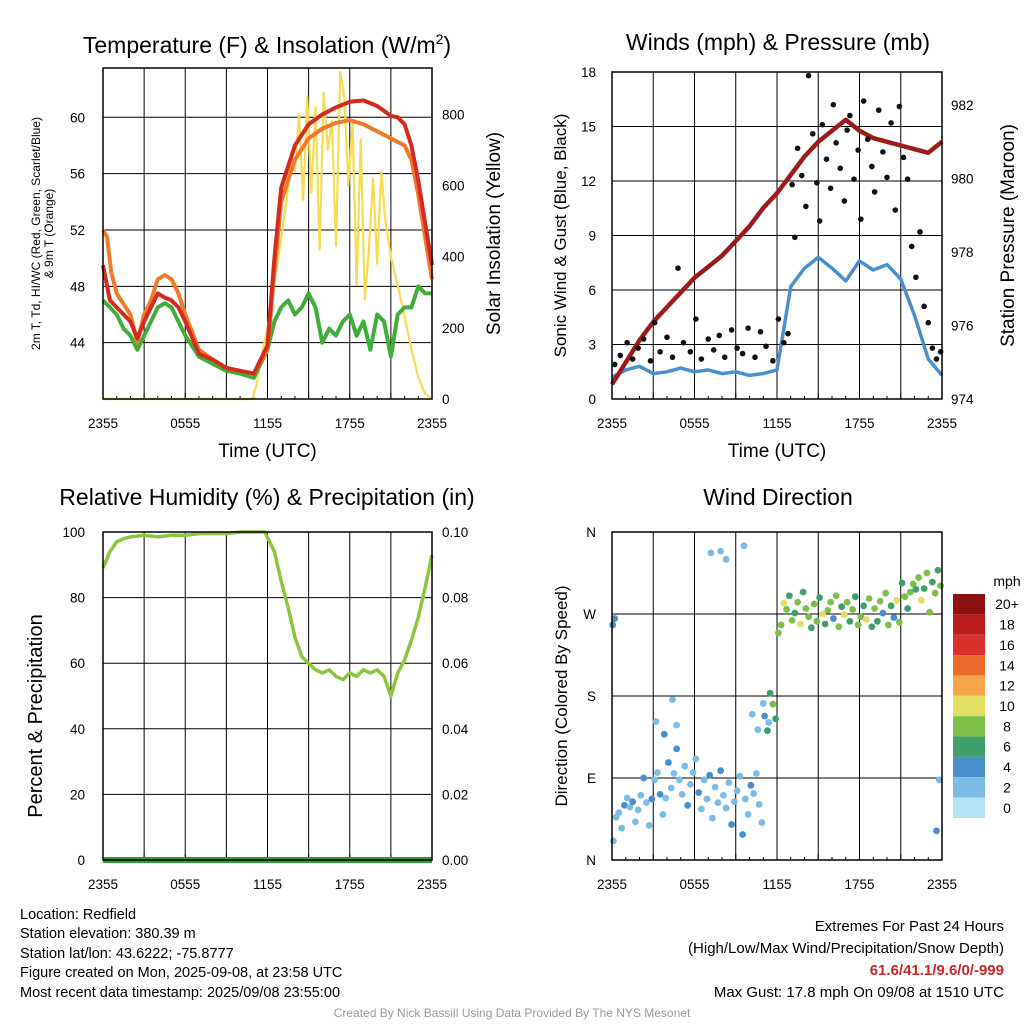 This screenshot has width=1024, height=1024. What do you see at coordinates (1007, 726) in the screenshot?
I see `legend-label: 8` at bounding box center [1007, 726].